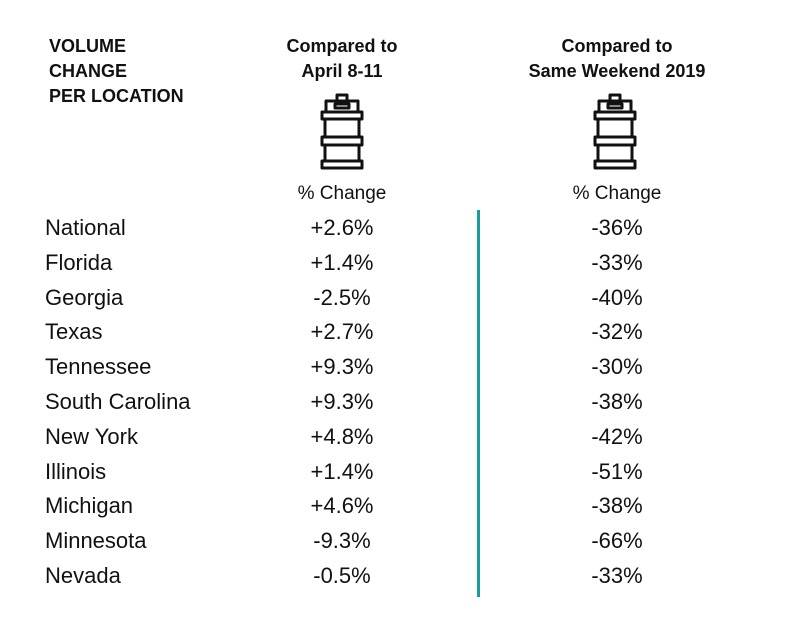 This screenshot has width=790, height=628. I want to click on col-header-april-line: April 8-11, so click(342, 71).